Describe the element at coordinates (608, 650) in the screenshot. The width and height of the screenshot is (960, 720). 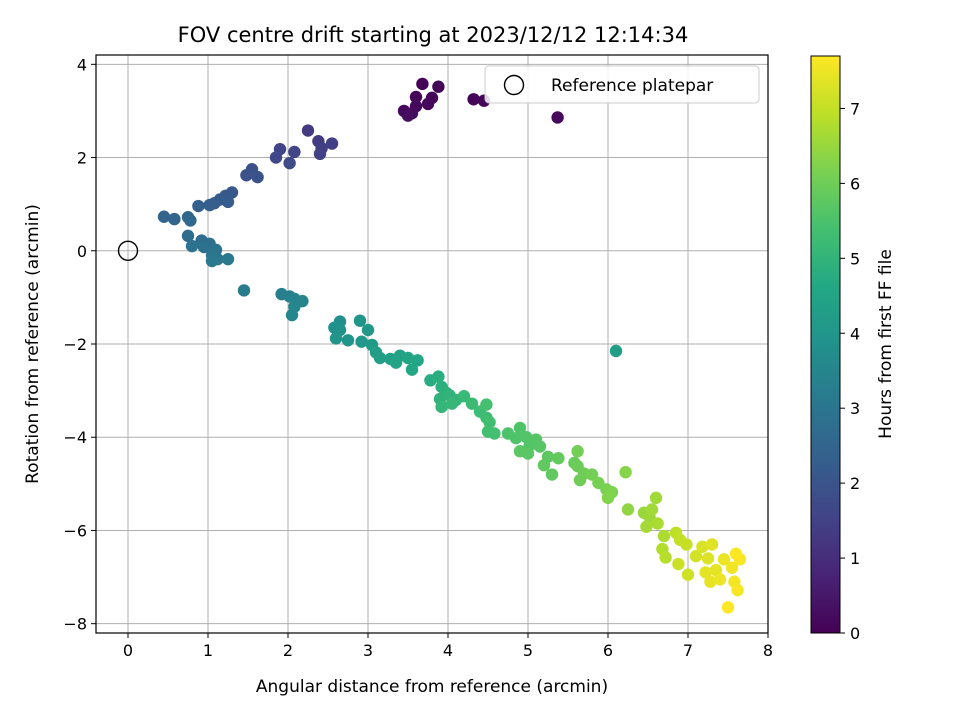
I see `x-tick-label: 6` at that location.